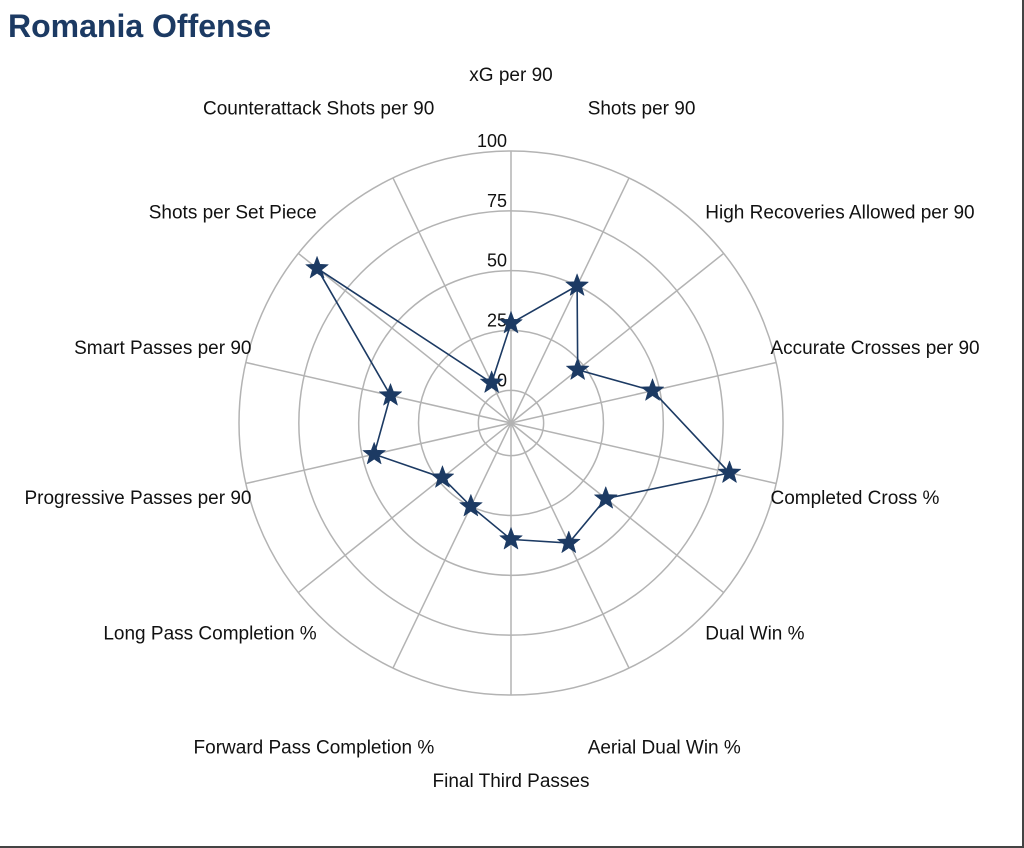 The width and height of the screenshot is (1024, 848). I want to click on axis-label: Final Third Passes, so click(511, 781).